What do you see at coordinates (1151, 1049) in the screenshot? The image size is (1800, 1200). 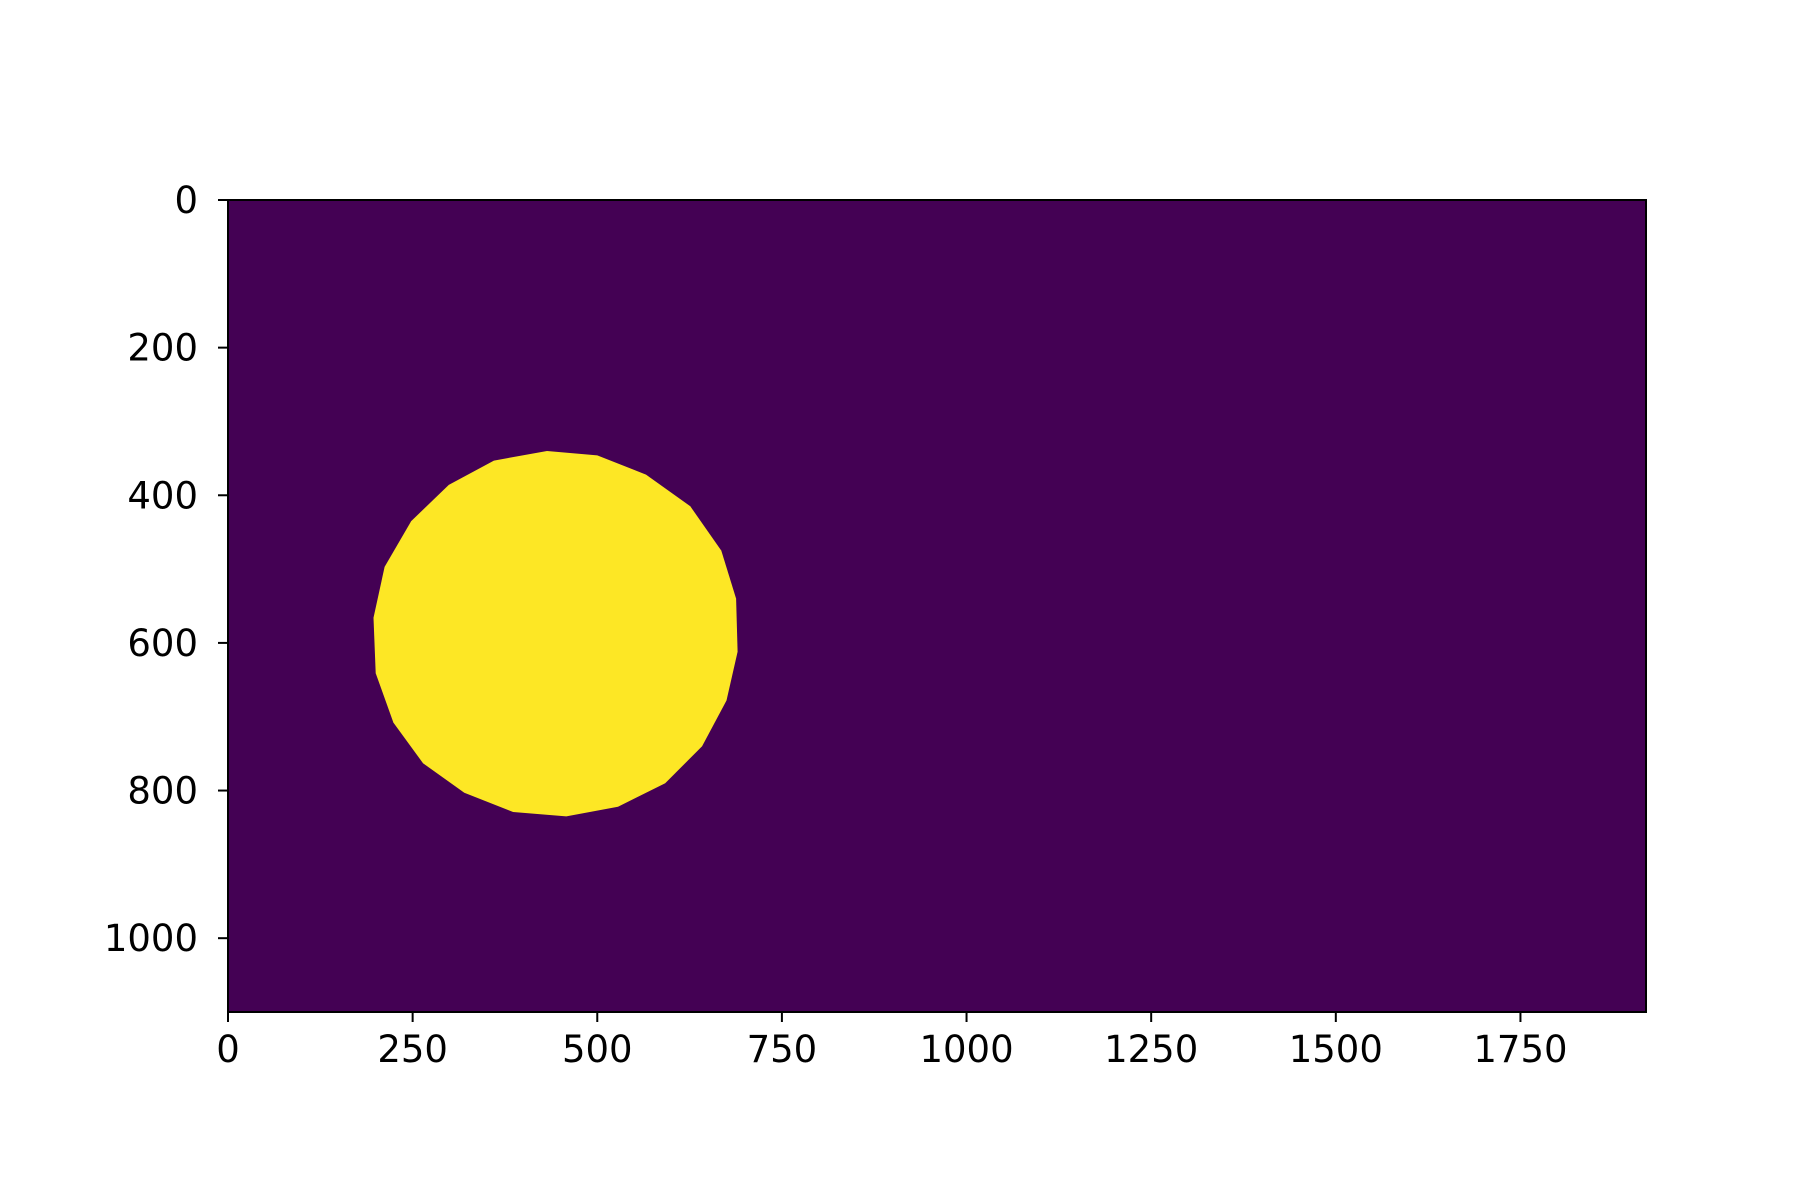 I see `x-tick-label: 1250` at bounding box center [1151, 1049].